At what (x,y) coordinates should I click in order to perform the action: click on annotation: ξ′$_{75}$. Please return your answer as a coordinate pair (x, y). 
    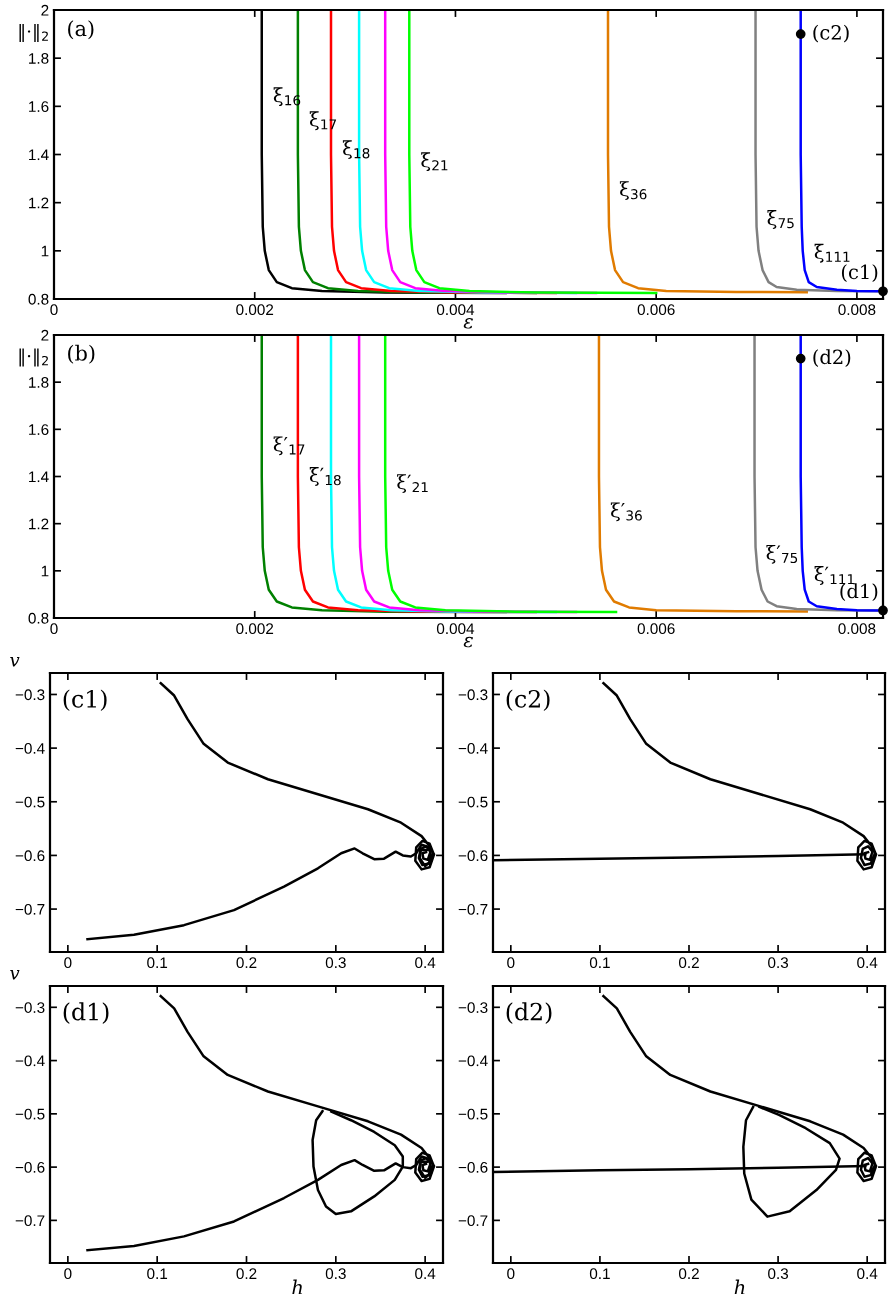
    Looking at the image, I should click on (782, 554).